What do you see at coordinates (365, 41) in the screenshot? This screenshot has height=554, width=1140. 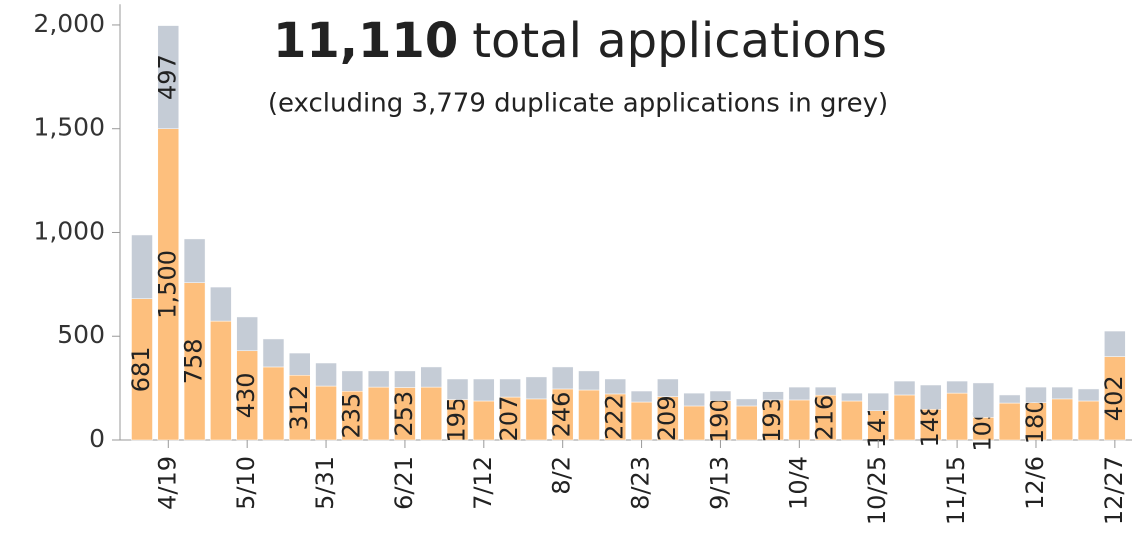 I see `title-number: 11,110` at bounding box center [365, 41].